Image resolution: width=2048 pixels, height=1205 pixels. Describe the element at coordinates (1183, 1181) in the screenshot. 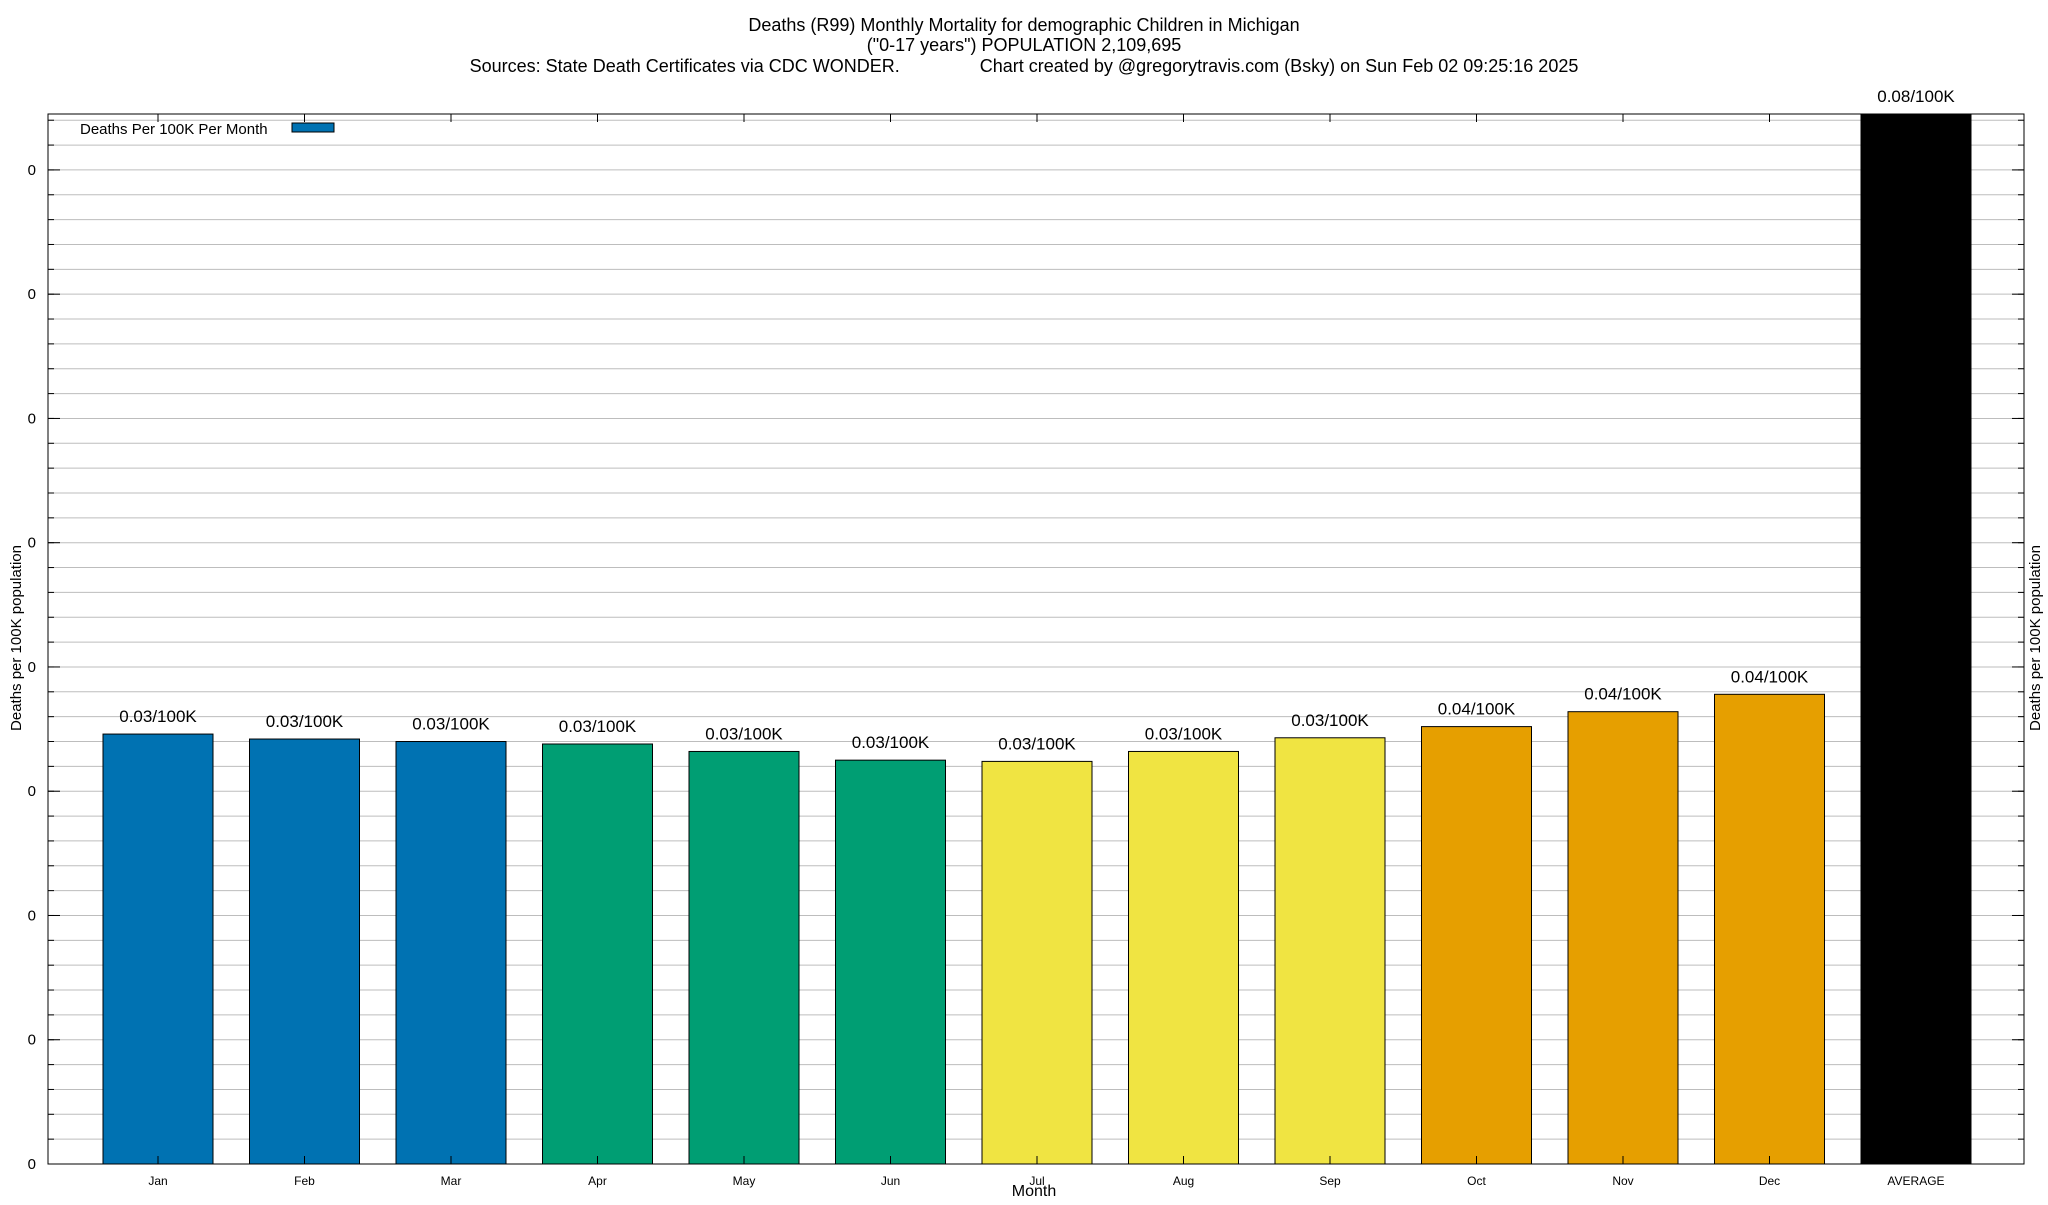

I see `x-tick-label: Aug` at that location.